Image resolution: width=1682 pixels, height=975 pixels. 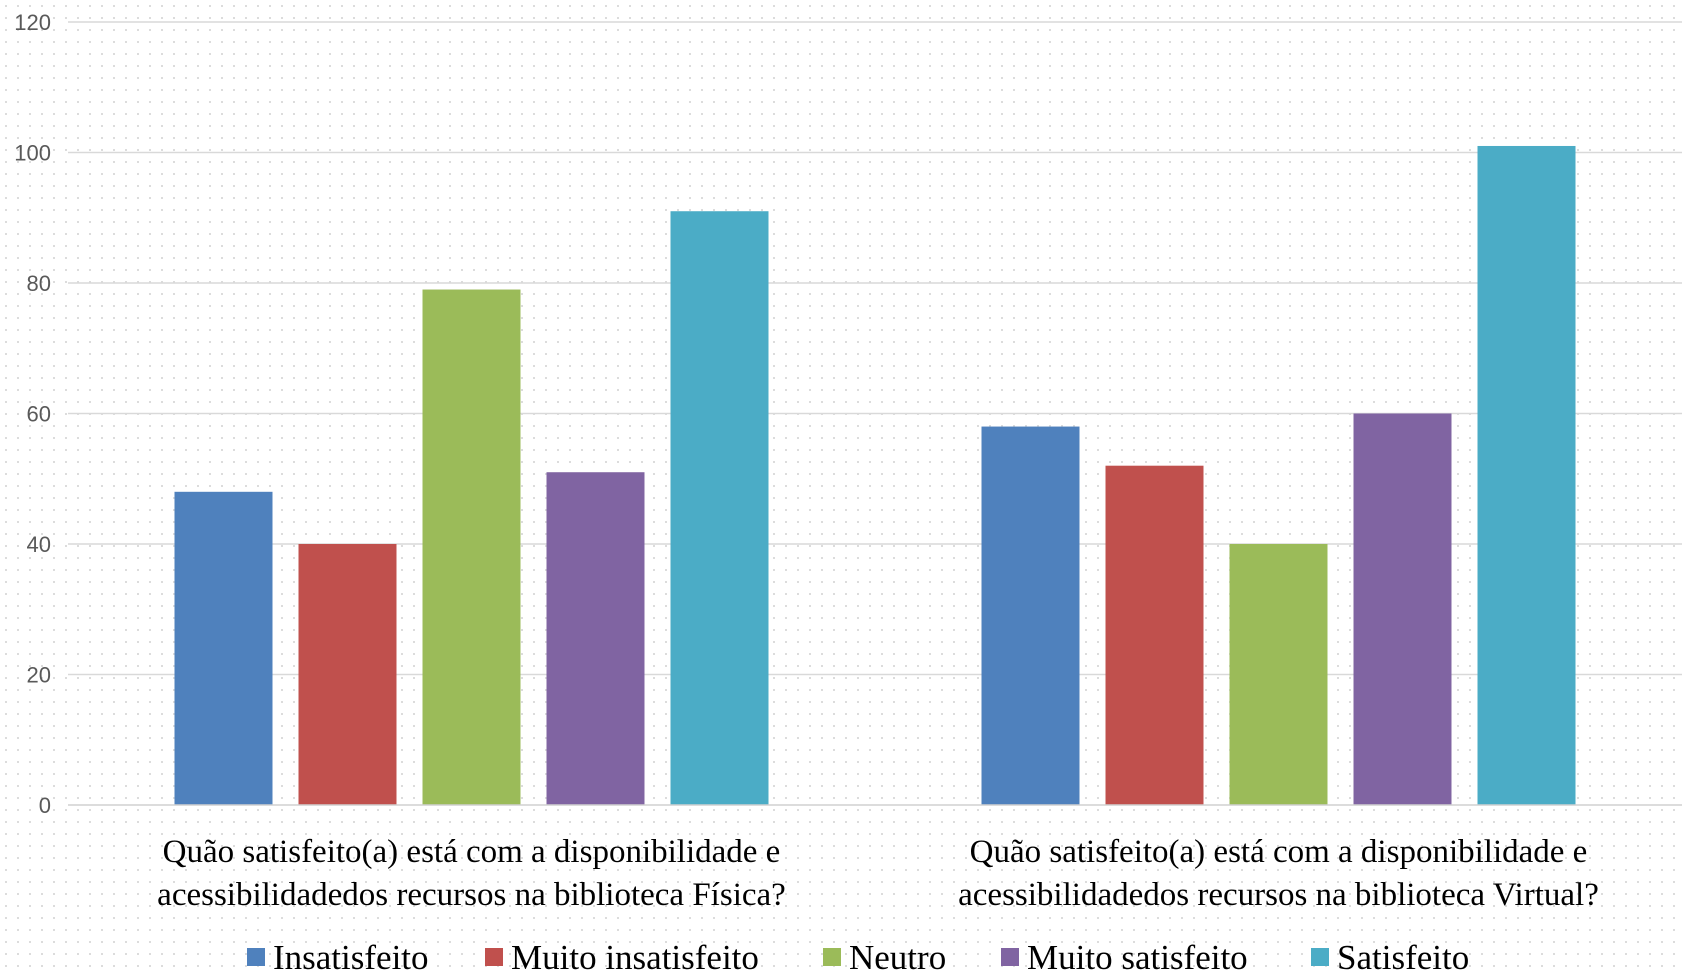 I want to click on y-tick-label-40: 40, so click(x=39, y=544).